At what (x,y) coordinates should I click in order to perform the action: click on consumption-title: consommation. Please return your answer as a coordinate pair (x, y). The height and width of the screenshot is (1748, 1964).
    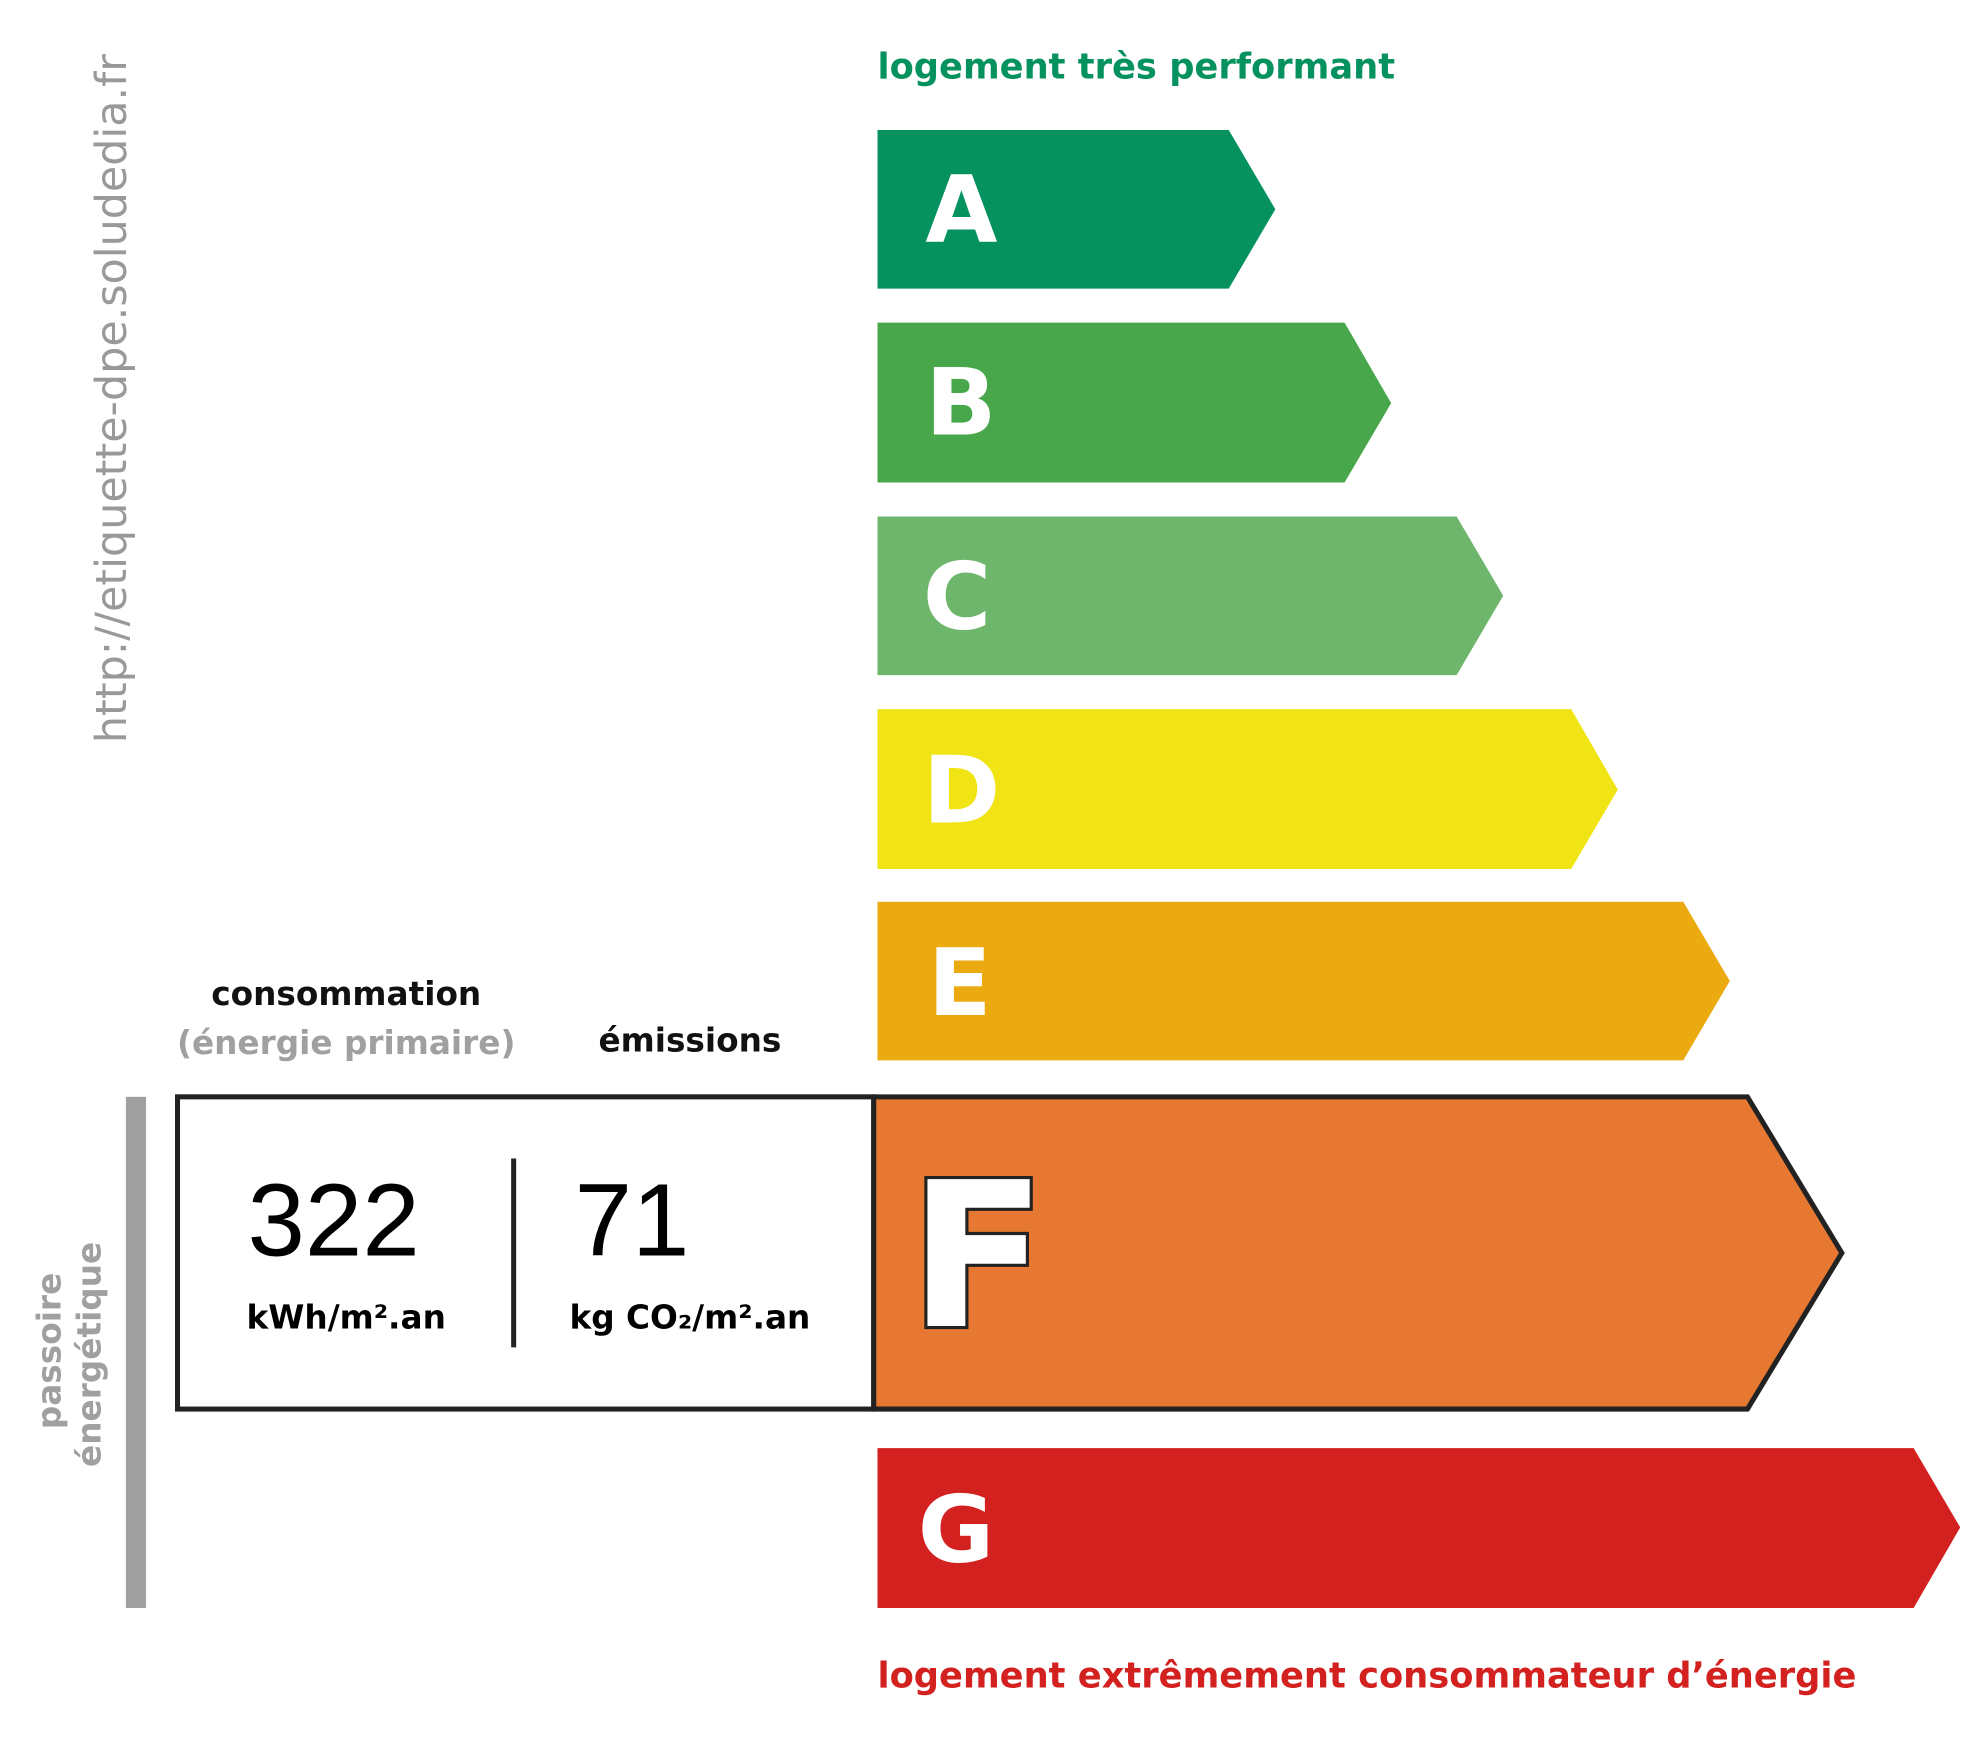
    Looking at the image, I should click on (346, 994).